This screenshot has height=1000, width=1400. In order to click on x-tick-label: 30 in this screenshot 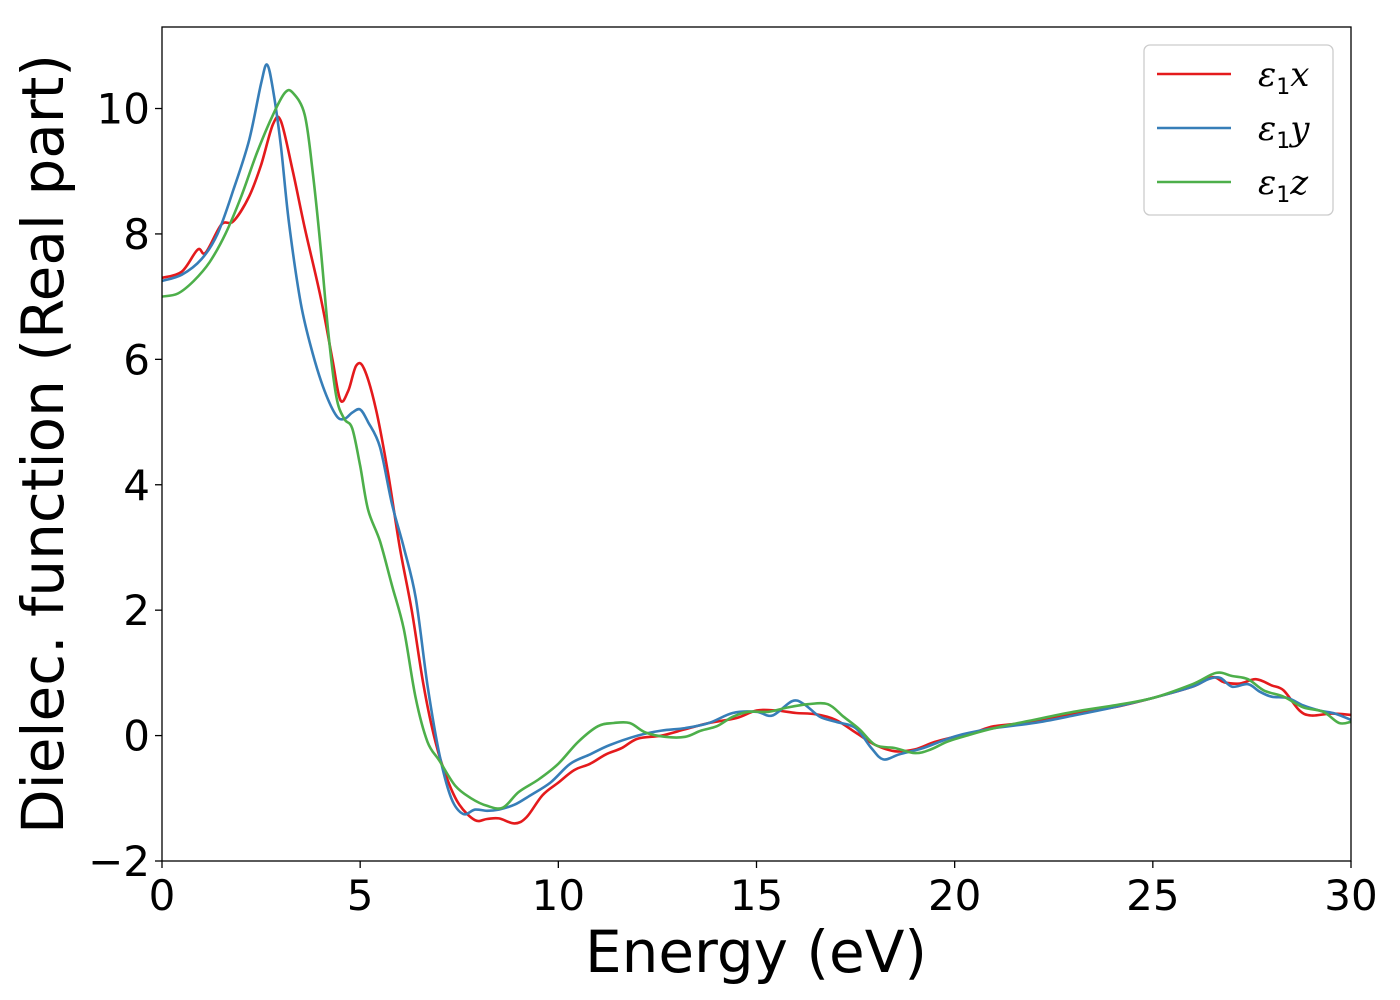, I will do `click(1350, 895)`.